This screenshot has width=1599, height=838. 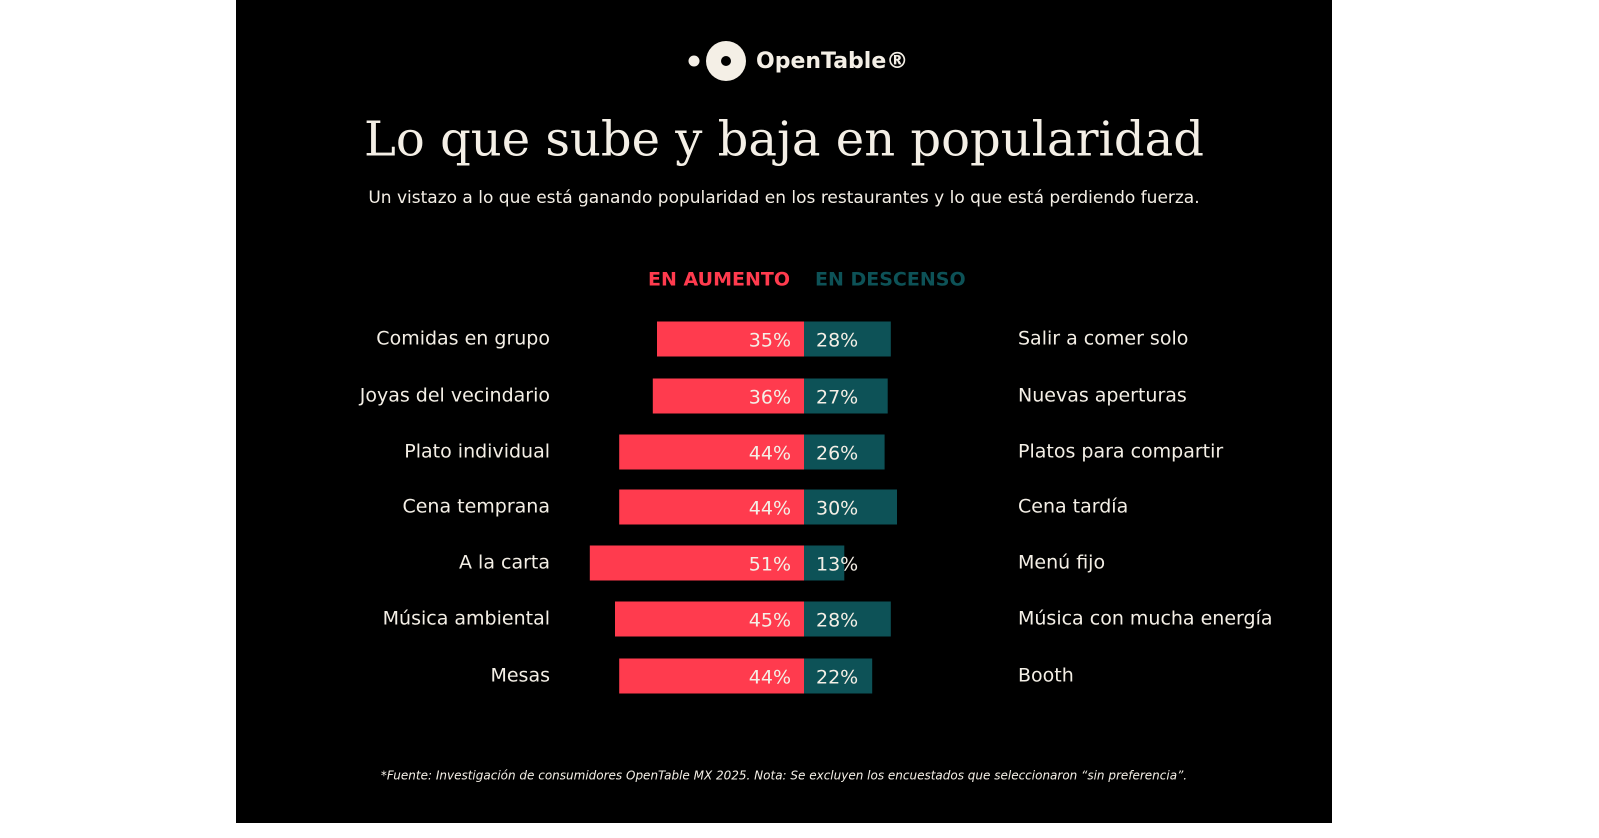 I want to click on category-label: Comidas en grupo, so click(x=463, y=339).